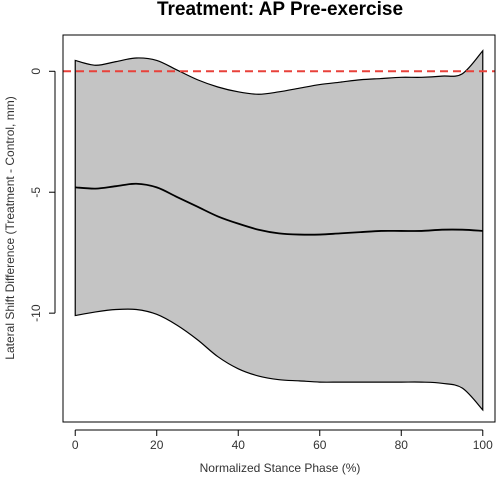 The image size is (500, 480). Describe the element at coordinates (239, 445) in the screenshot. I see `x-tick-label: 40` at that location.